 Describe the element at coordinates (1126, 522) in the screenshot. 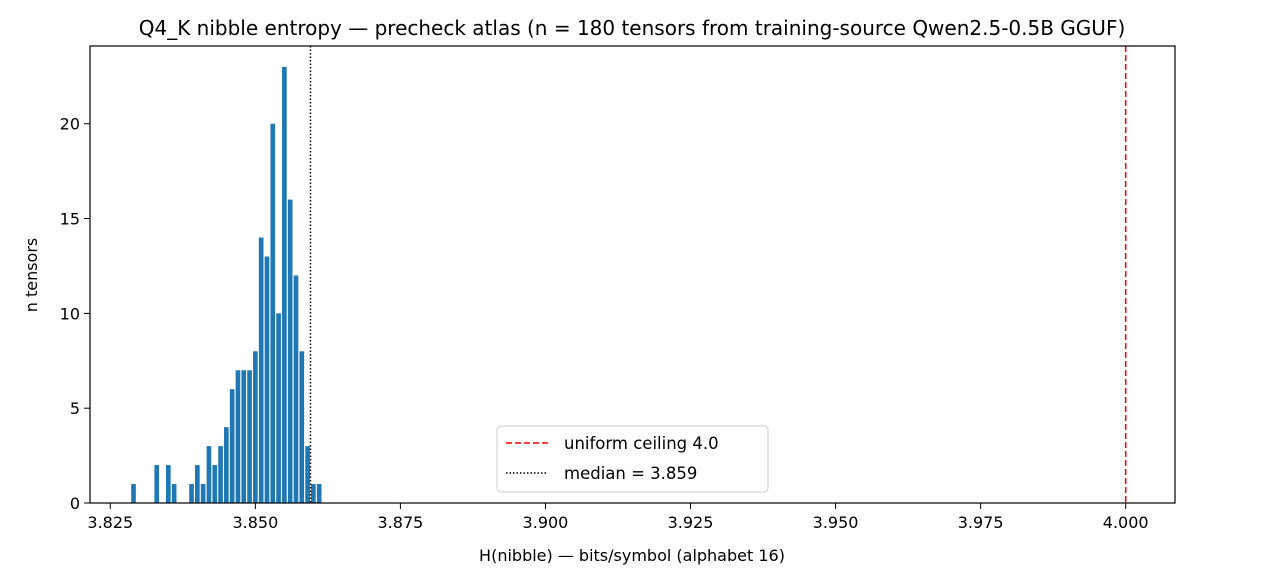

I see `x-tick-label: 4.000` at that location.